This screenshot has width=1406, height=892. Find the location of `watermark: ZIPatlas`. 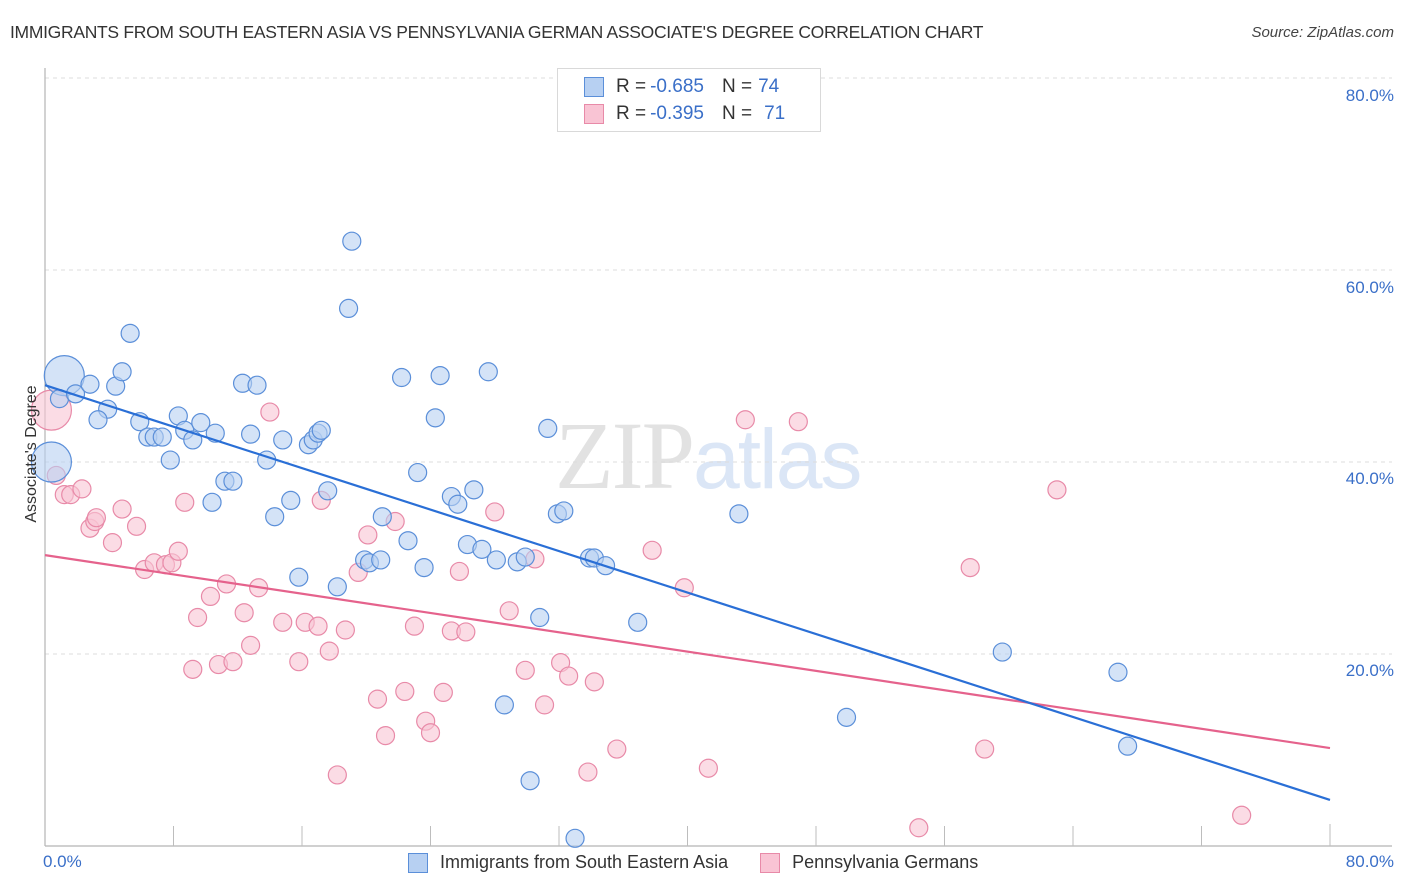

watermark: ZIPatlas is located at coordinates (708, 455).